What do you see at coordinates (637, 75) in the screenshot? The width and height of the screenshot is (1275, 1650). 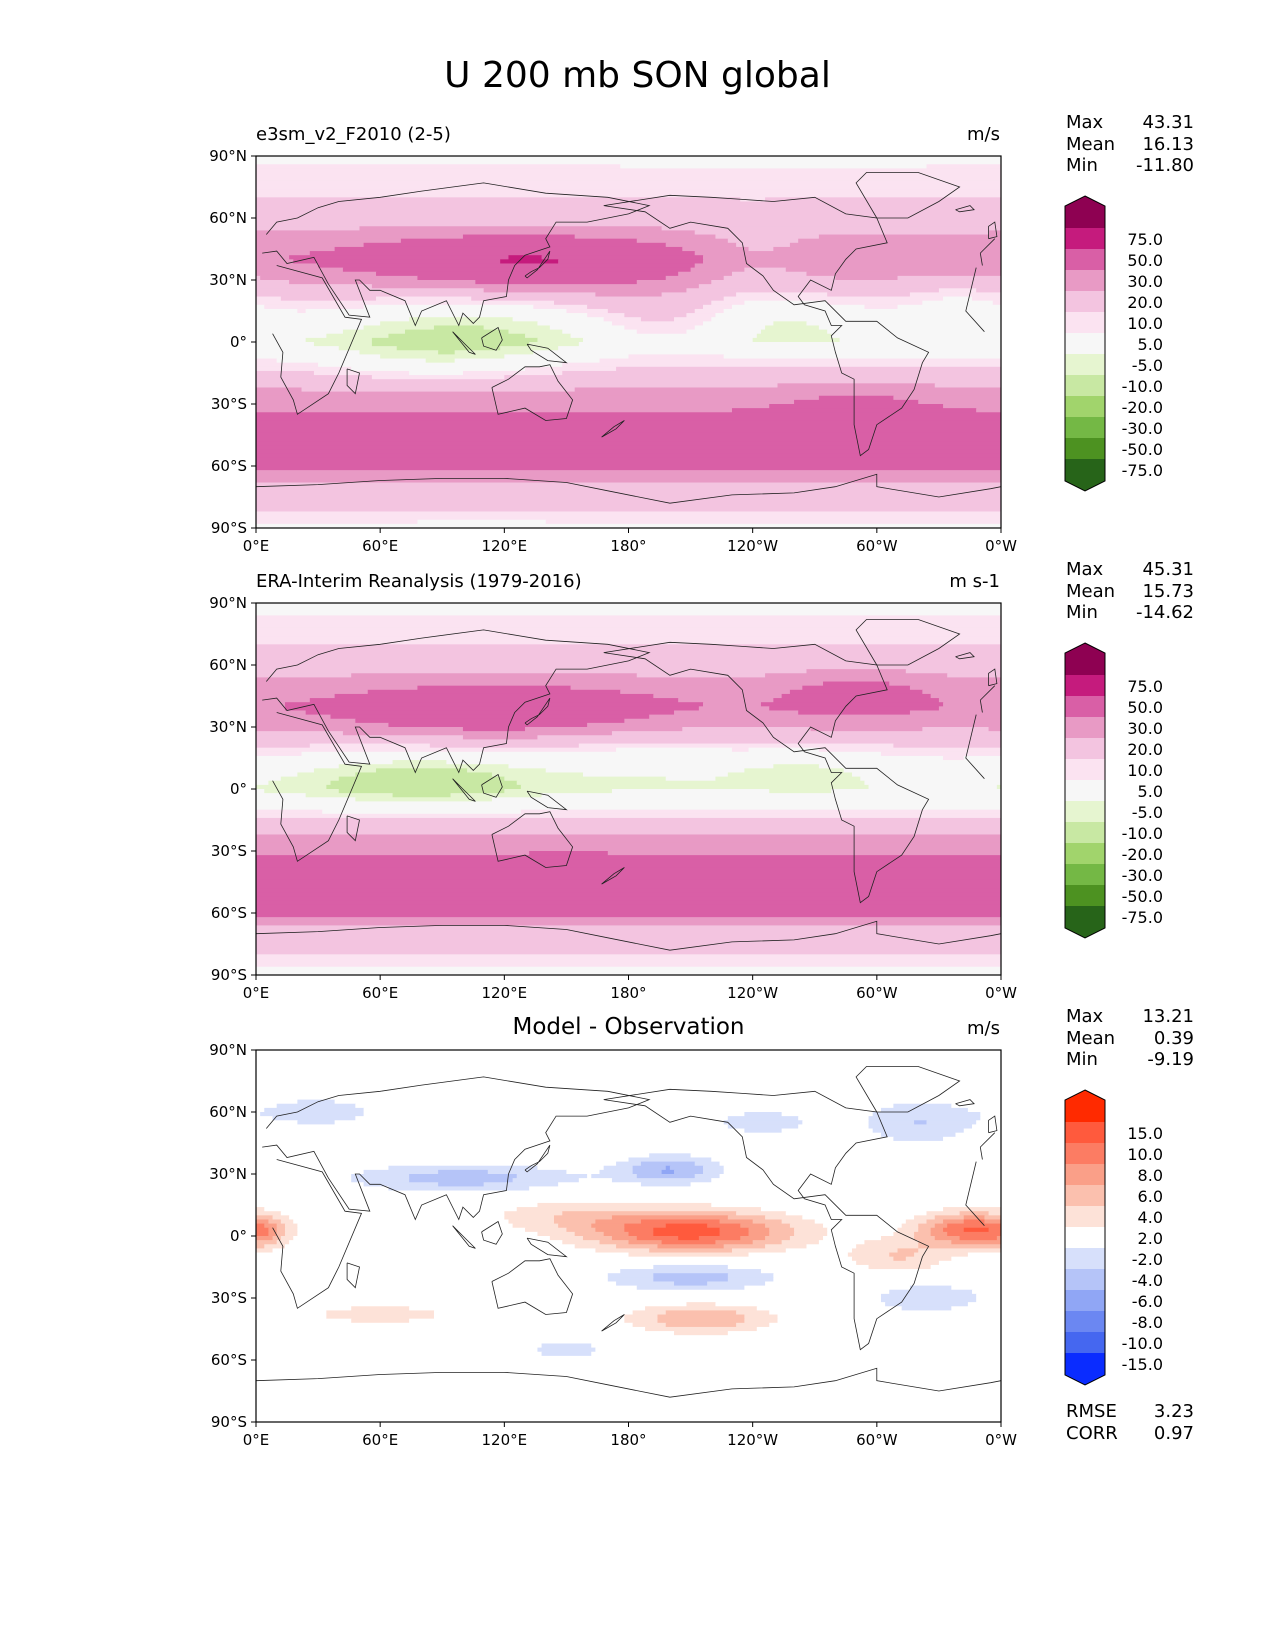 I see `figure-title: U 200 mb SON global` at bounding box center [637, 75].